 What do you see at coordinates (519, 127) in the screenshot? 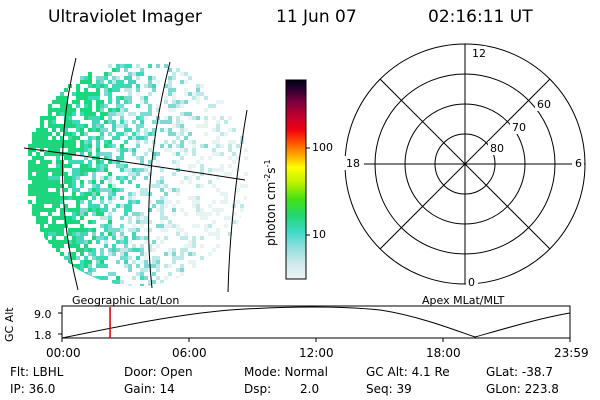
I see `lat-label-70: 70` at bounding box center [519, 127].